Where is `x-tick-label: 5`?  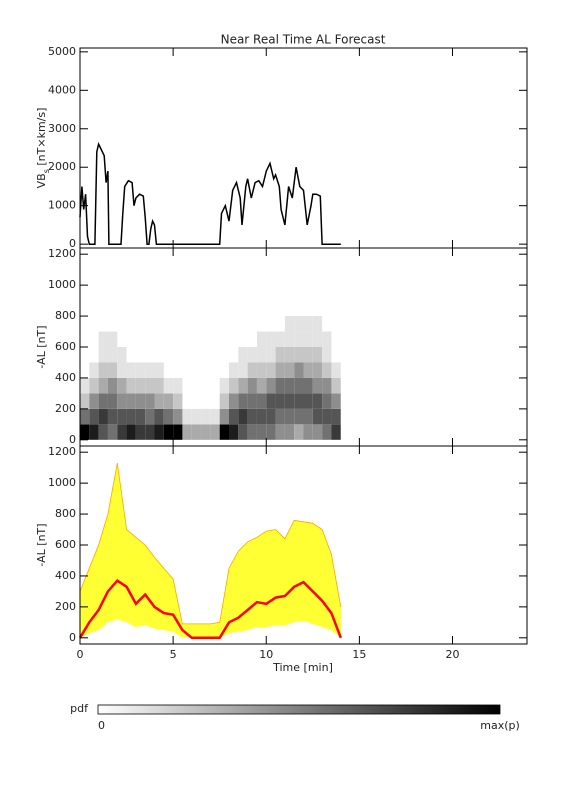 x-tick-label: 5 is located at coordinates (173, 654).